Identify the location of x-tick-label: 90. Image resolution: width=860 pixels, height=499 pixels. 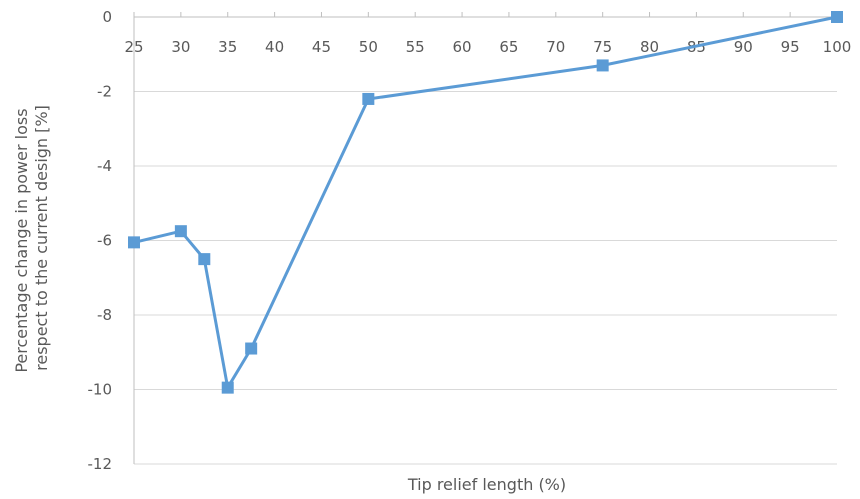
(743, 47).